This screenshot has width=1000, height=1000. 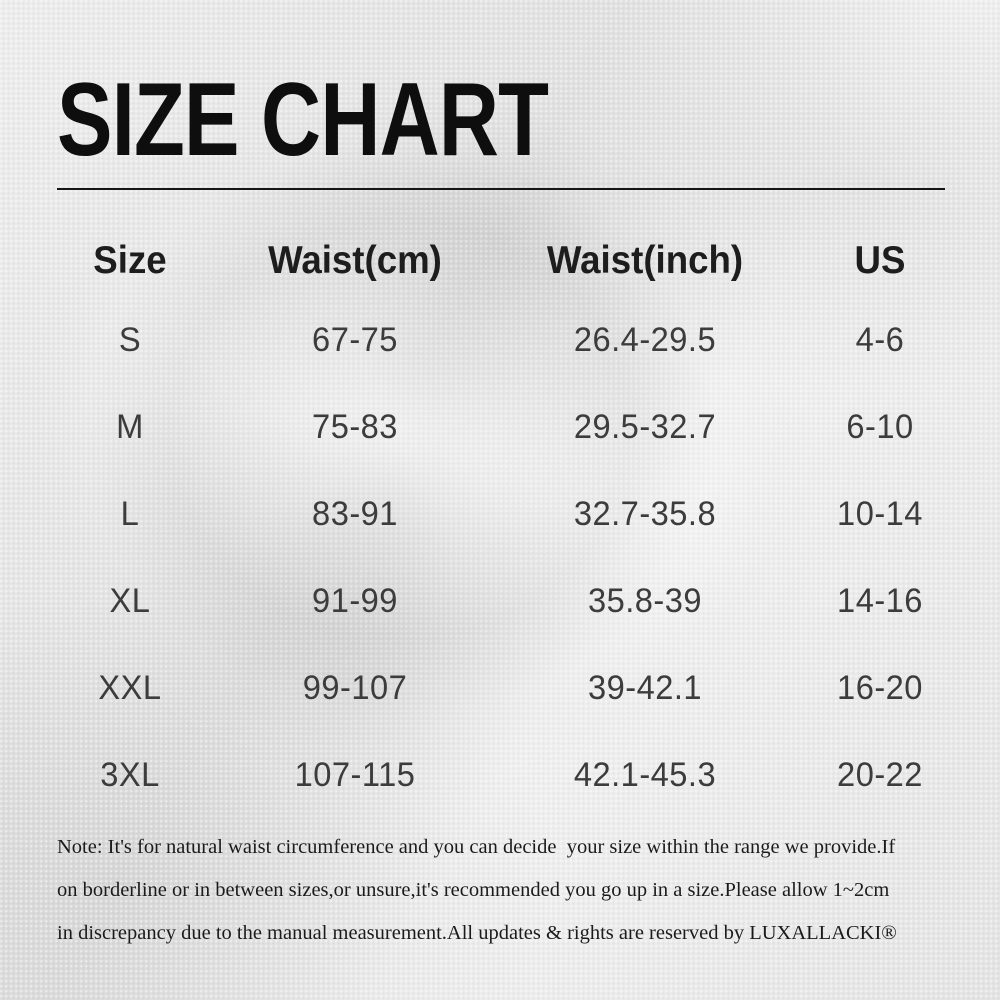 I want to click on cell-waist-inch: 42.1-45.3, so click(x=645, y=775).